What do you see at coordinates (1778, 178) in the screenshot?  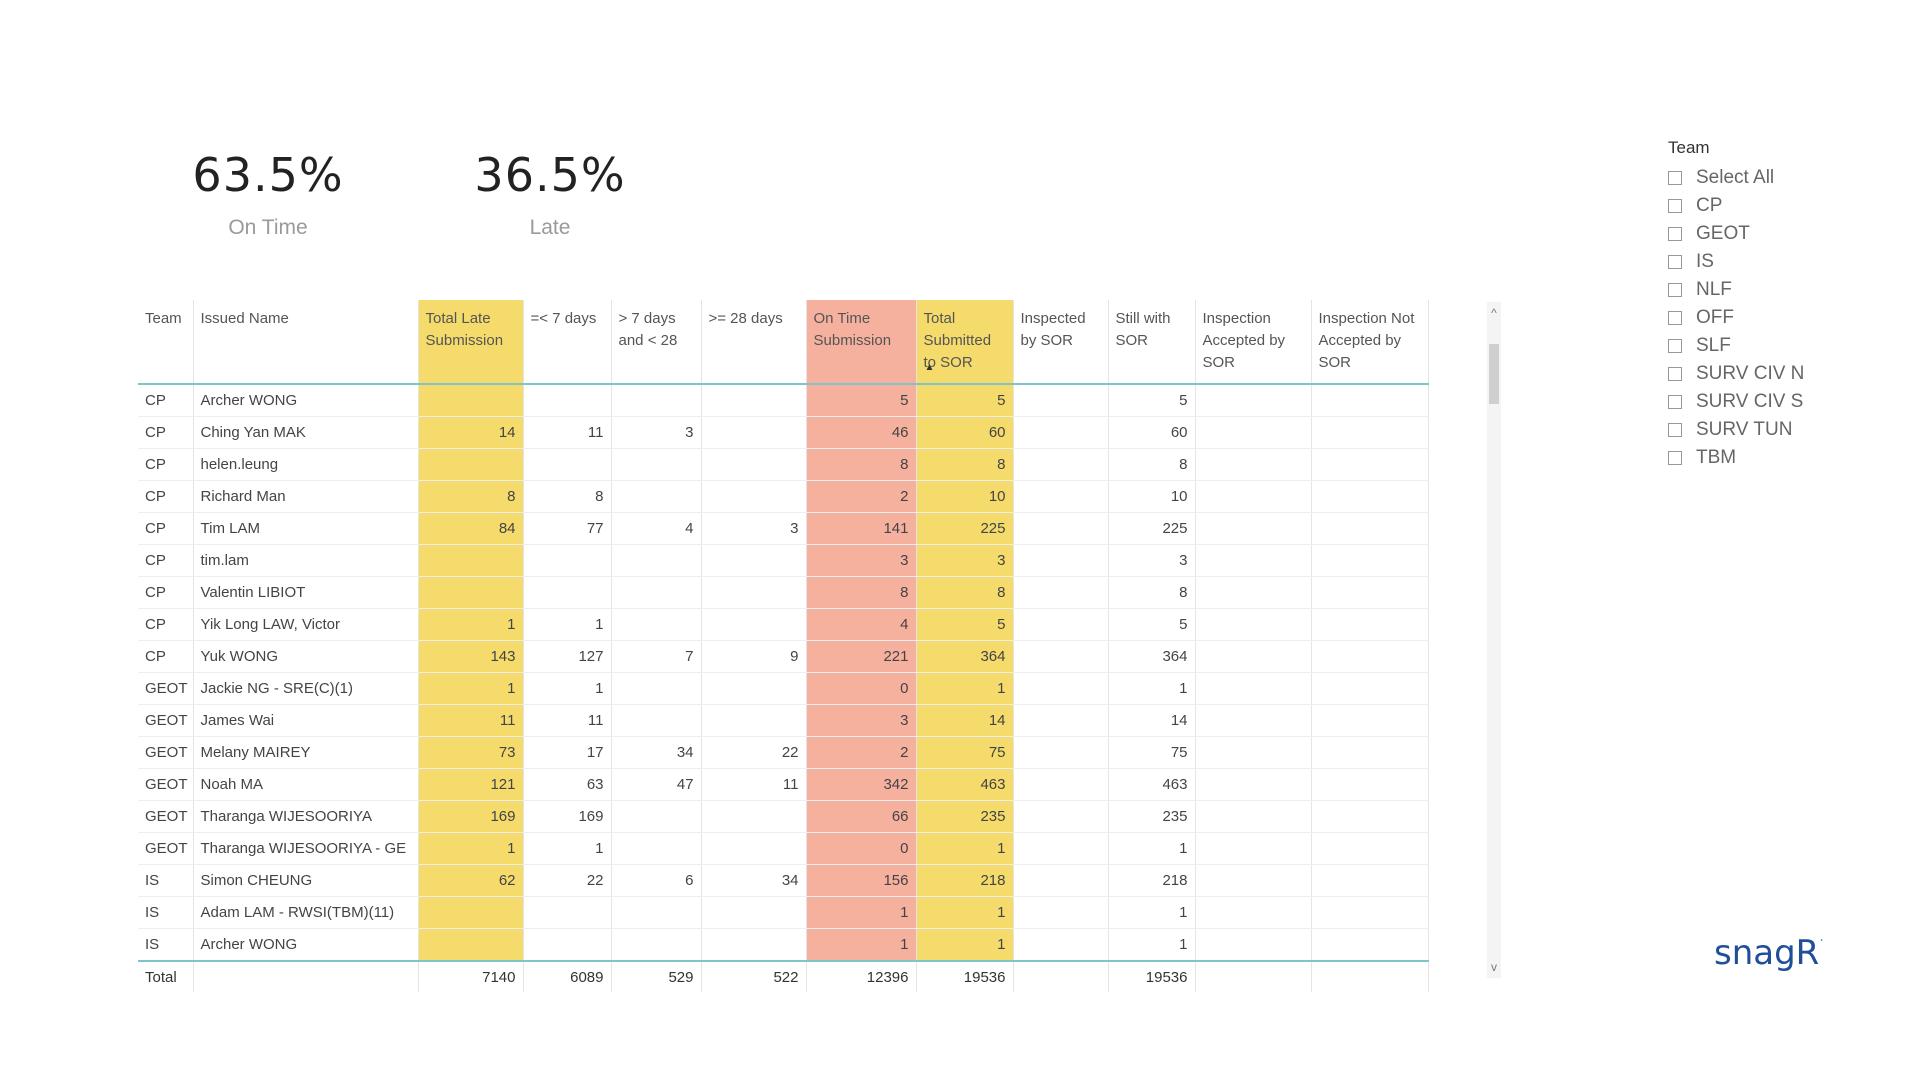 I see `slicer-option: Select All` at bounding box center [1778, 178].